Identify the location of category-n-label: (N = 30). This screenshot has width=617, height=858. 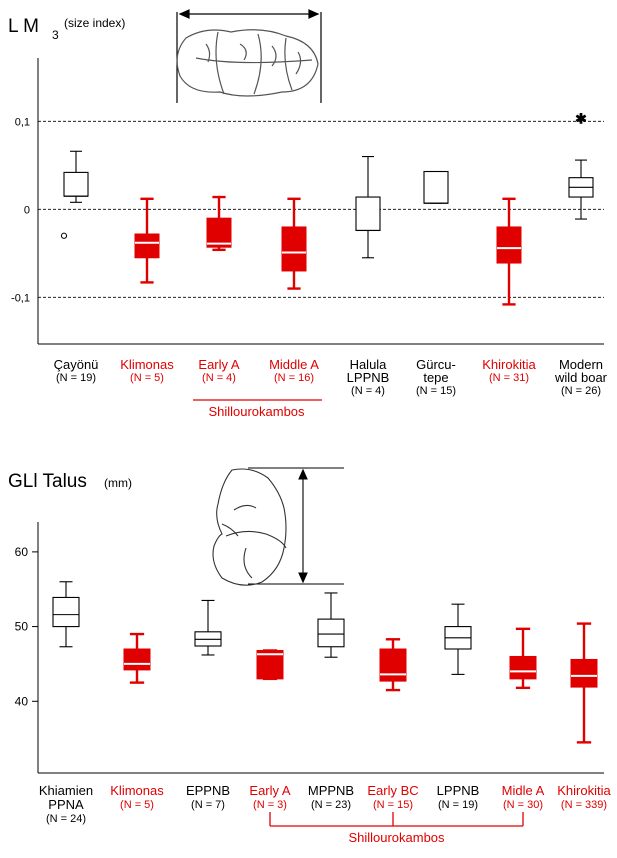
(523, 805).